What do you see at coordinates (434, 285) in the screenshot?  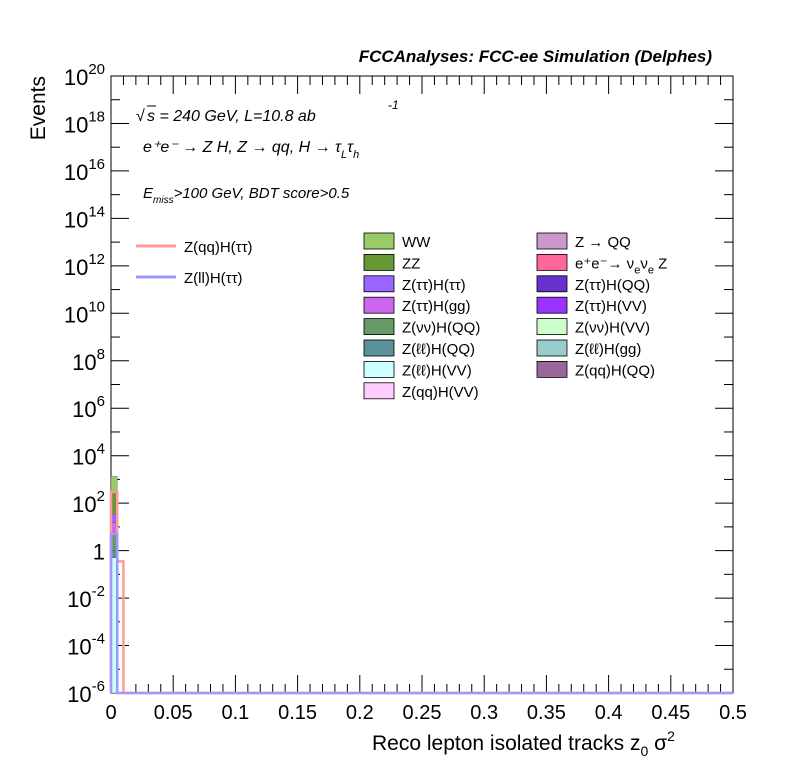 I see `legend-label: Z(ττ)H(ττ)` at bounding box center [434, 285].